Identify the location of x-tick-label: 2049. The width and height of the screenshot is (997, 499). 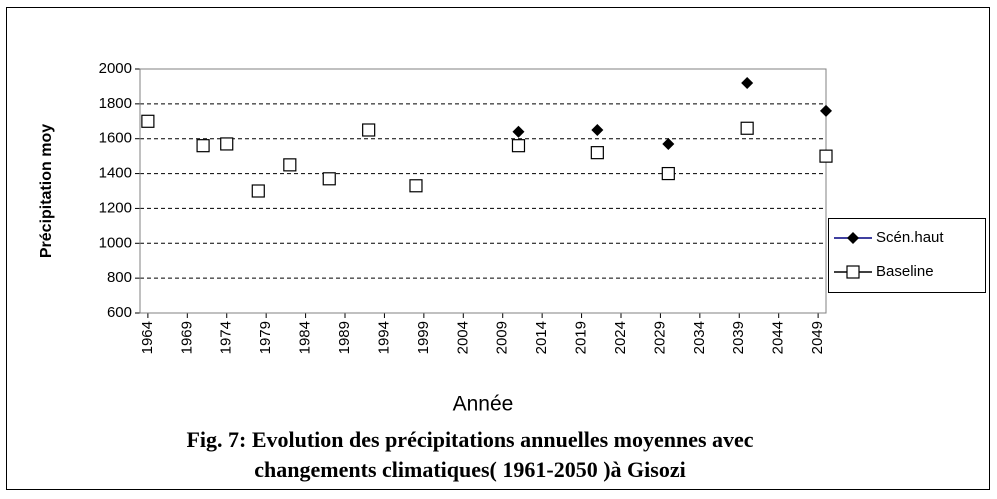
(817, 337).